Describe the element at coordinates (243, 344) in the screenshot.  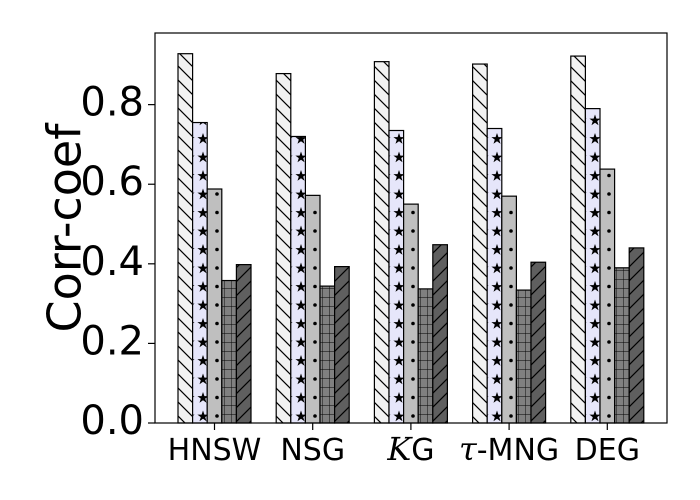
I see `bar-s5-c1` at that location.